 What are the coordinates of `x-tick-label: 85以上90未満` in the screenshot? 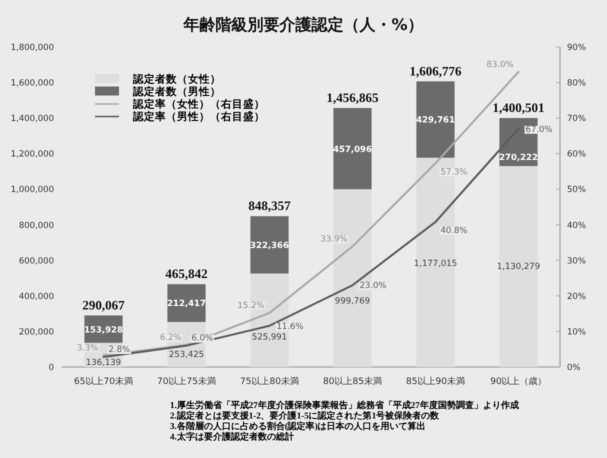 It's located at (435, 381).